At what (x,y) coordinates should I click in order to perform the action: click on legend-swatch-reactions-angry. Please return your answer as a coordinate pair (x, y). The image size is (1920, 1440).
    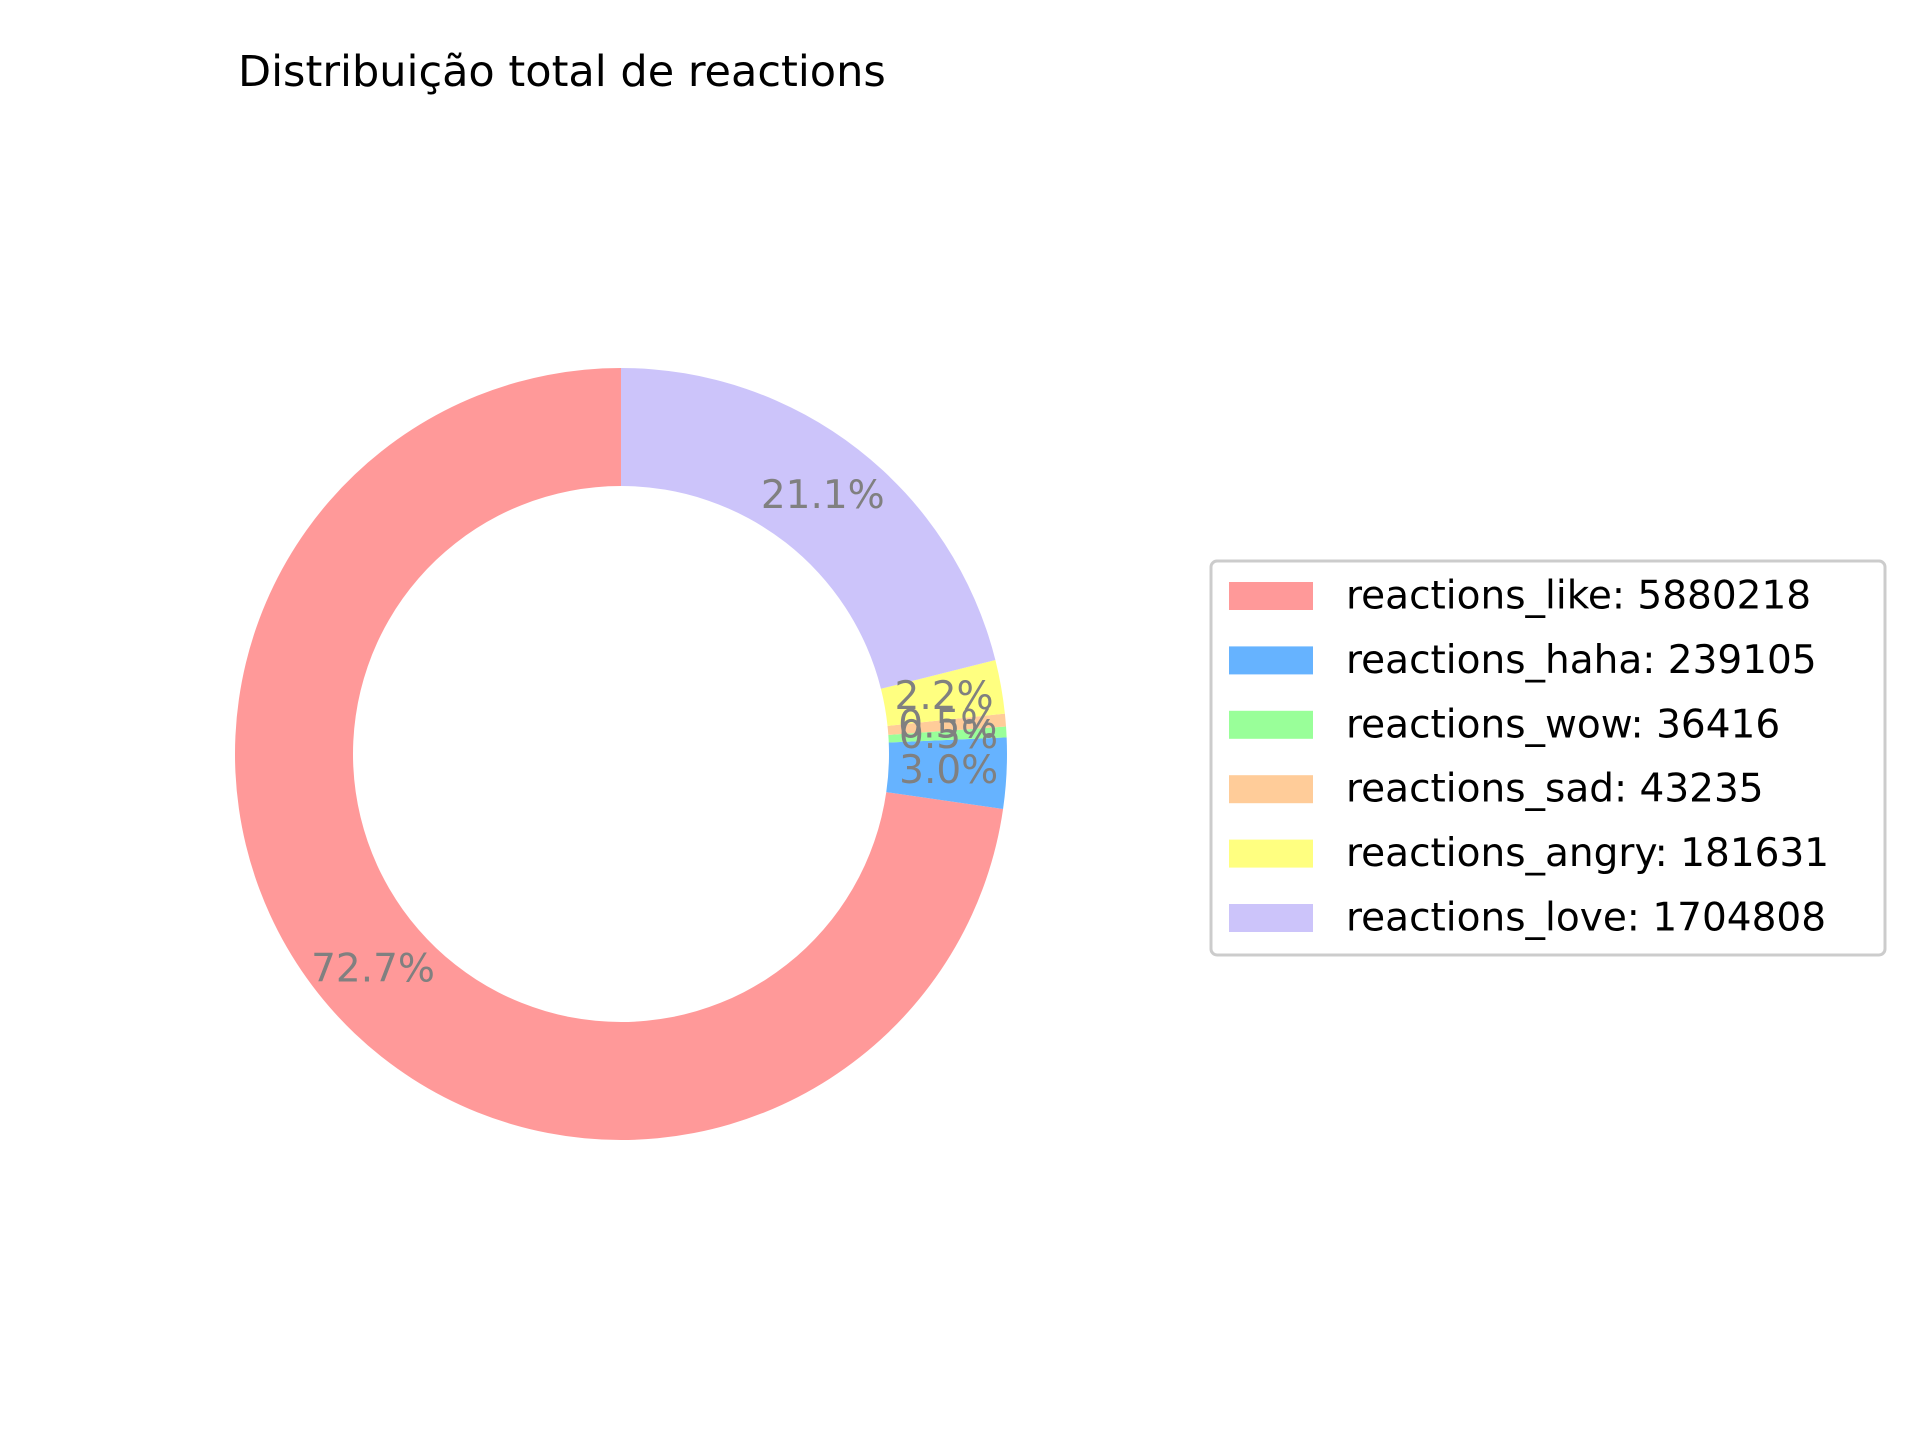
    Looking at the image, I should click on (1271, 853).